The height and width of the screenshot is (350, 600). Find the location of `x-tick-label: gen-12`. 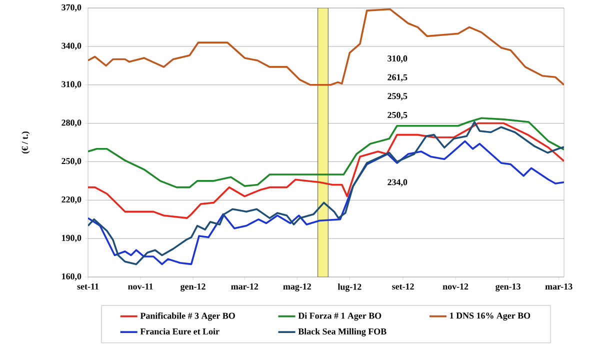

x-tick-label: gen-12 is located at coordinates (193, 288).